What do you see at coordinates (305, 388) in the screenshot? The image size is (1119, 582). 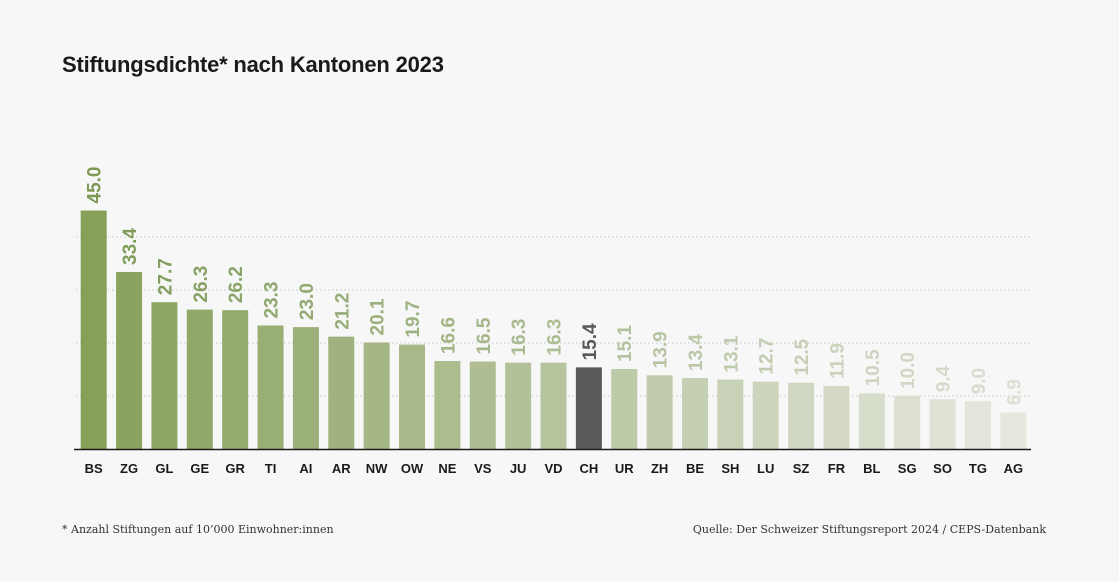 I see `bar-ai` at bounding box center [305, 388].